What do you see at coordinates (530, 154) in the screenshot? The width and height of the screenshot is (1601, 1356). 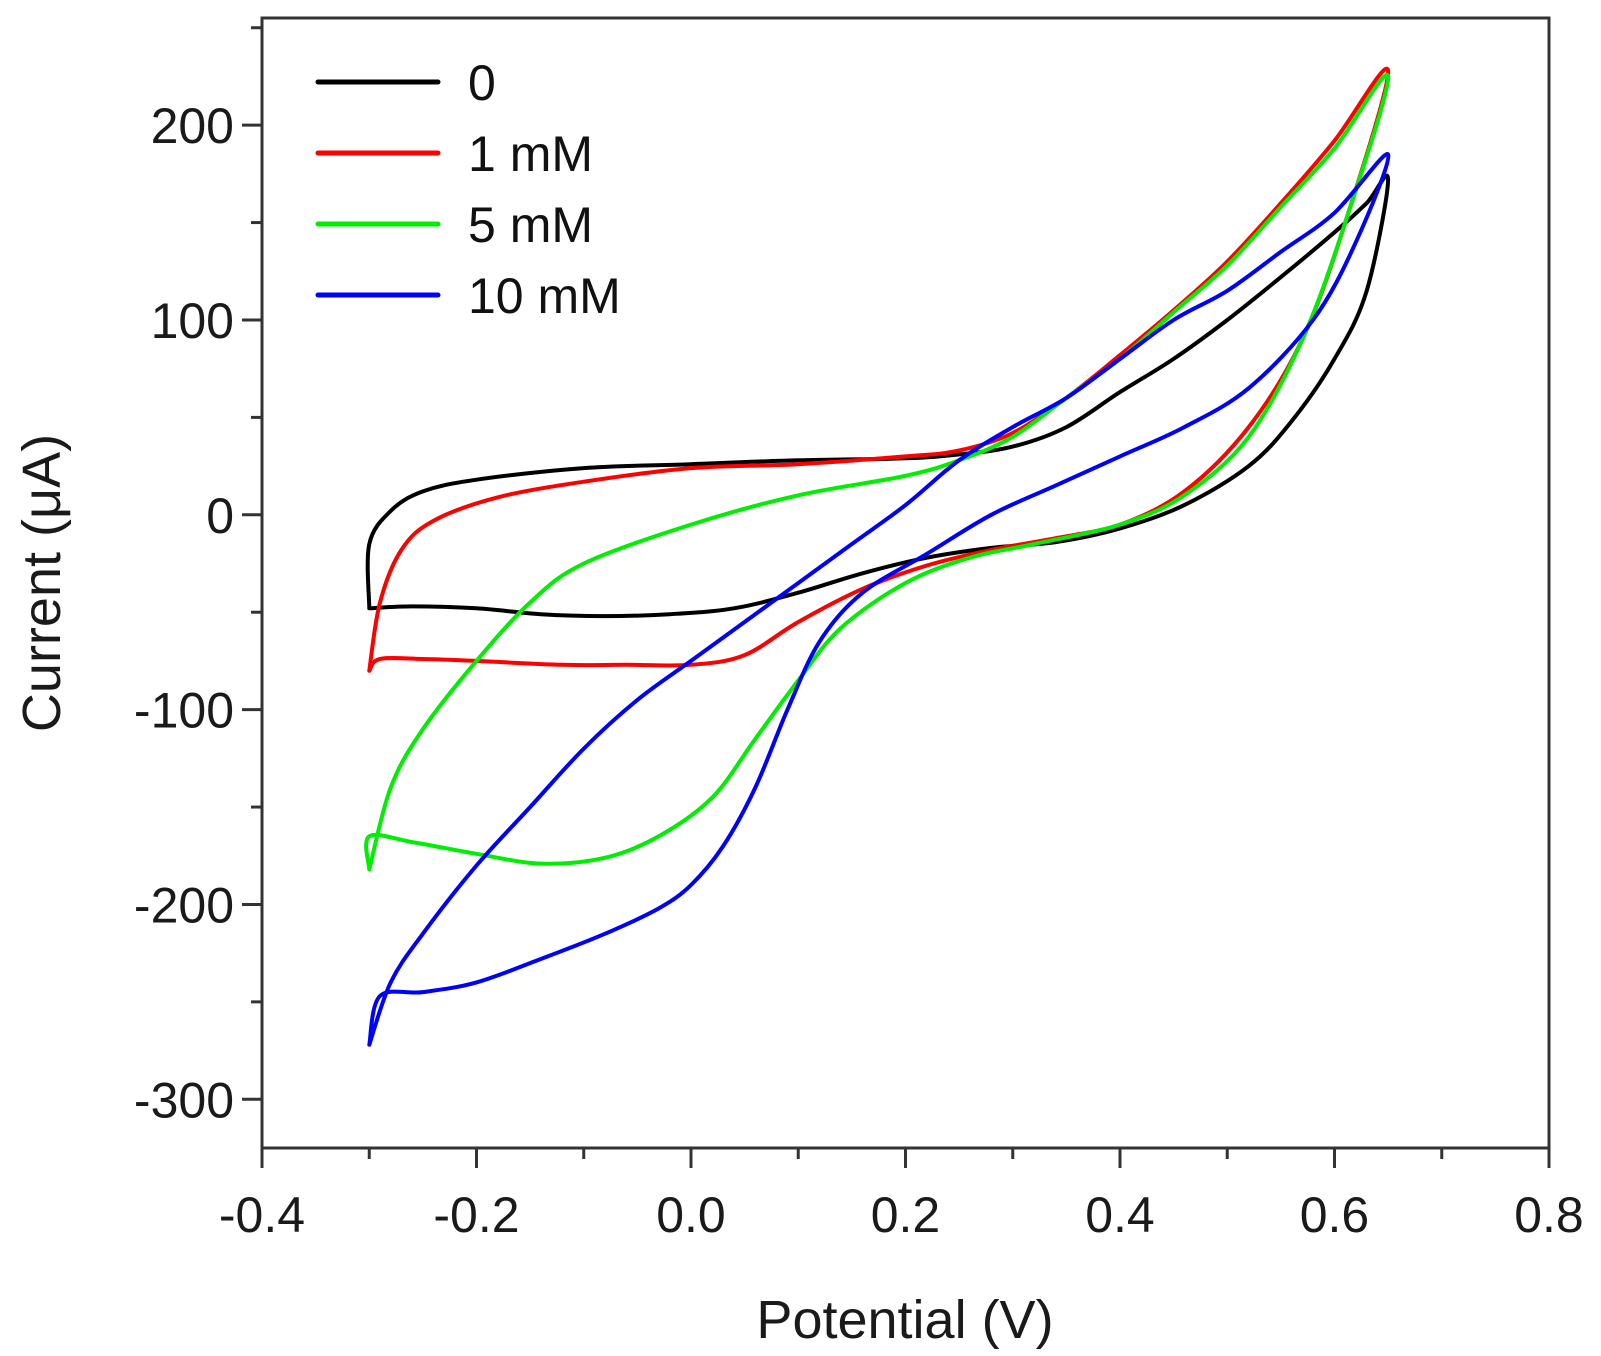 I see `legend-label: 1 mM` at bounding box center [530, 154].